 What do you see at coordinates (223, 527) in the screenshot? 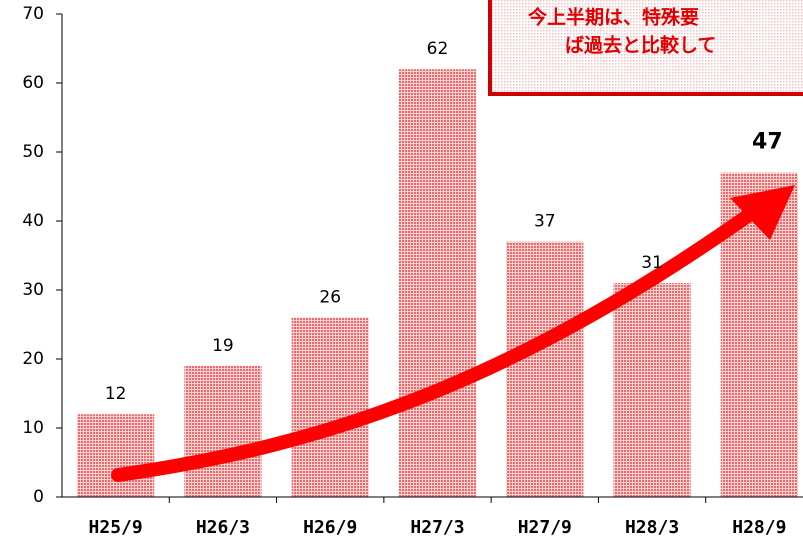
I see `x-tick-label: H26/3` at bounding box center [223, 527].